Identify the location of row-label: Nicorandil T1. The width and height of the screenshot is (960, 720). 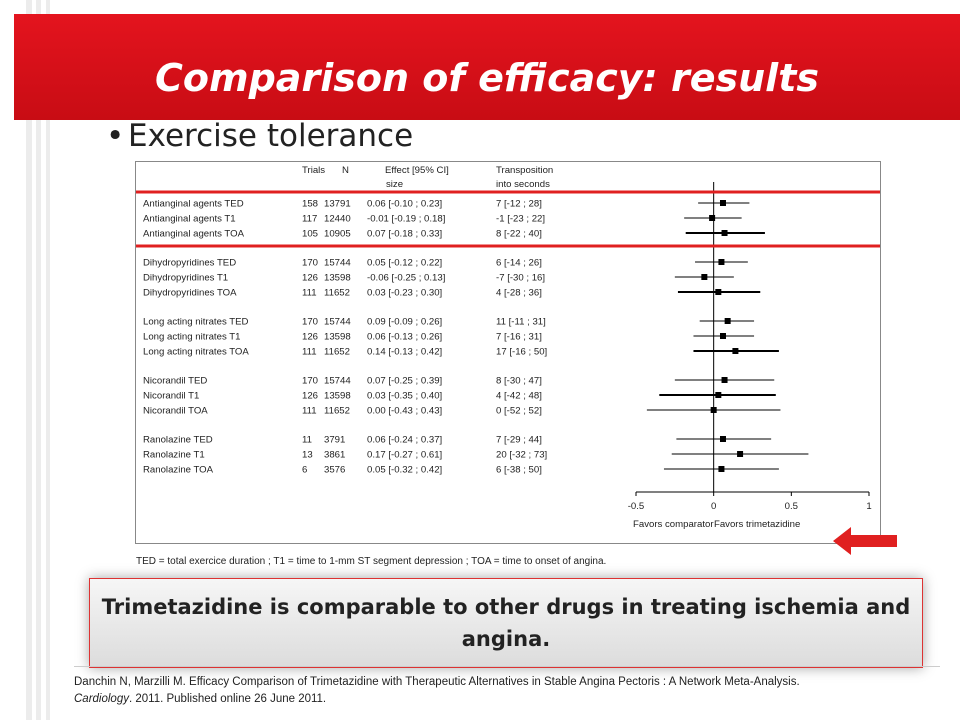
(171, 396).